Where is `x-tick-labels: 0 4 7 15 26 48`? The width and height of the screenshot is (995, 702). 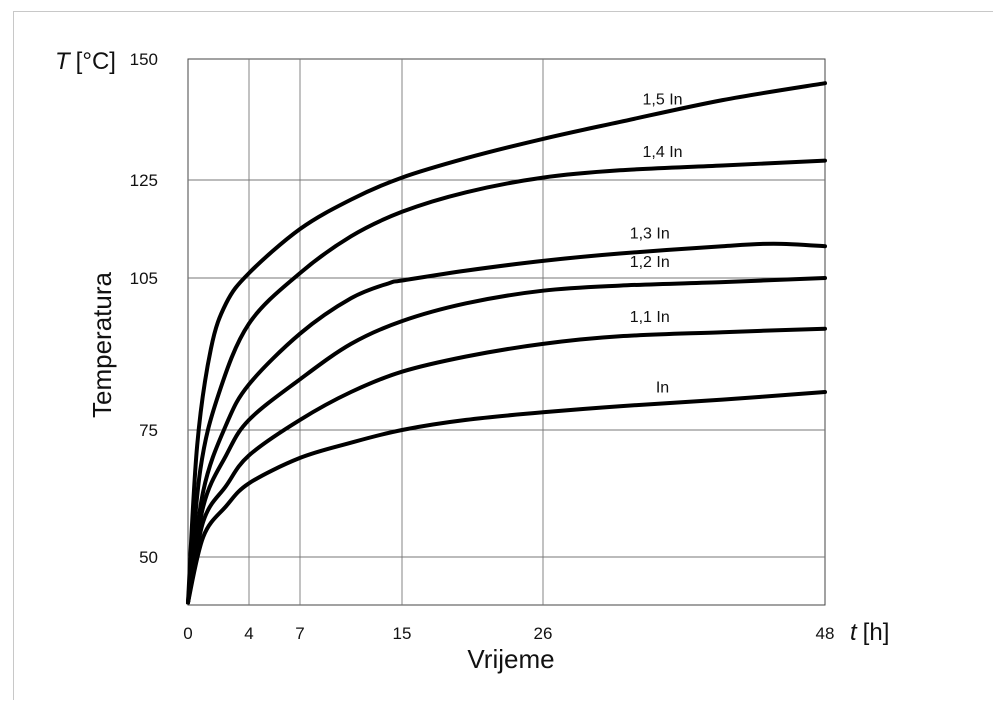 x-tick-labels: 0 4 7 15 26 48 is located at coordinates (508, 633).